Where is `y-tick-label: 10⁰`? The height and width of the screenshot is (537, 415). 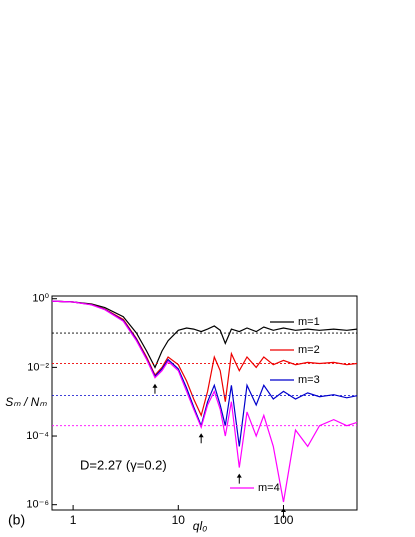
y-tick-label: 10⁰ is located at coordinates (40, 299).